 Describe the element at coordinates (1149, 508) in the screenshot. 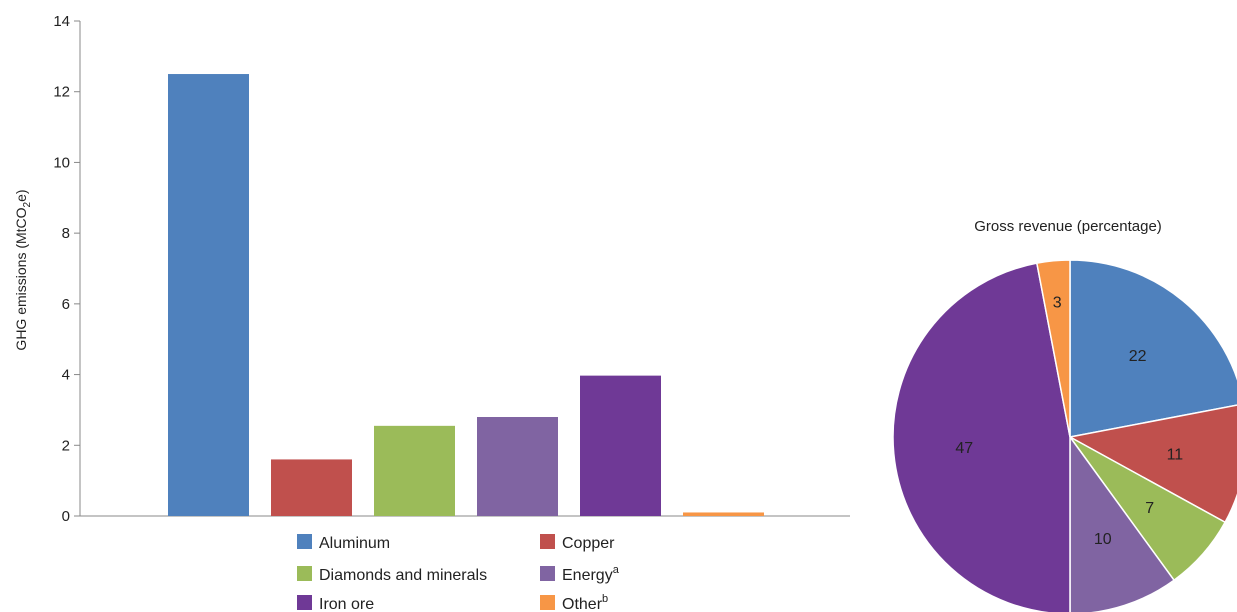

I see `pie-value-label: 7` at that location.